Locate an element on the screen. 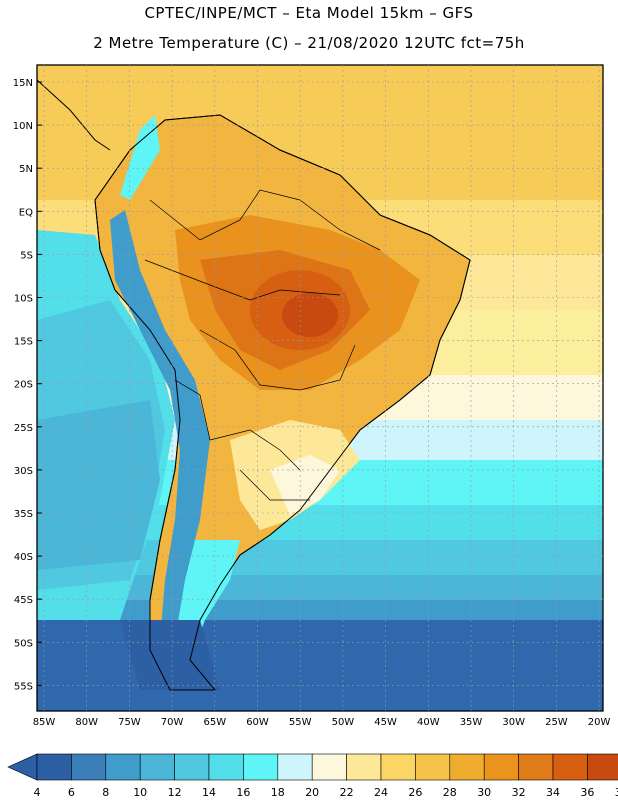 The height and width of the screenshot is (800, 618). colorbar-label: 28 is located at coordinates (450, 792).